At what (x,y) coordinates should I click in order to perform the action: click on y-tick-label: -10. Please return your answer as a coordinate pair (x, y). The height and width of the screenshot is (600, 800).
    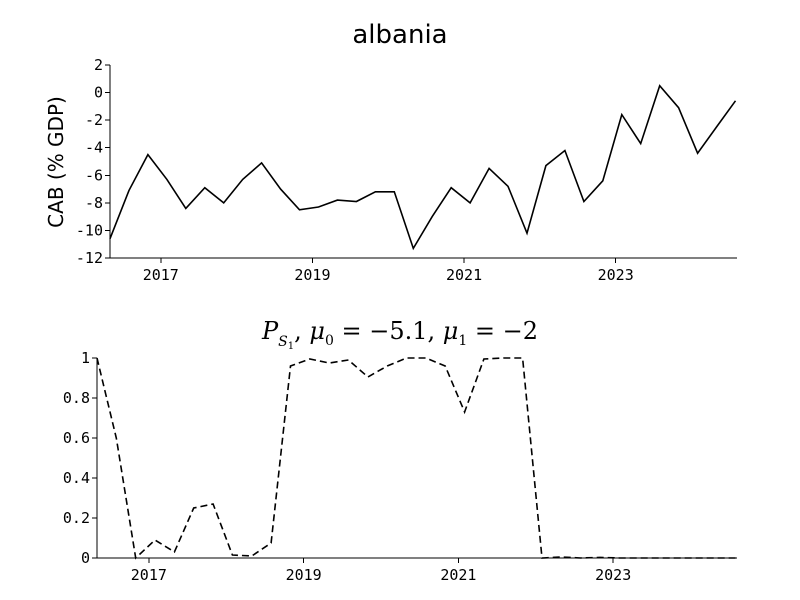
    Looking at the image, I should click on (89, 230).